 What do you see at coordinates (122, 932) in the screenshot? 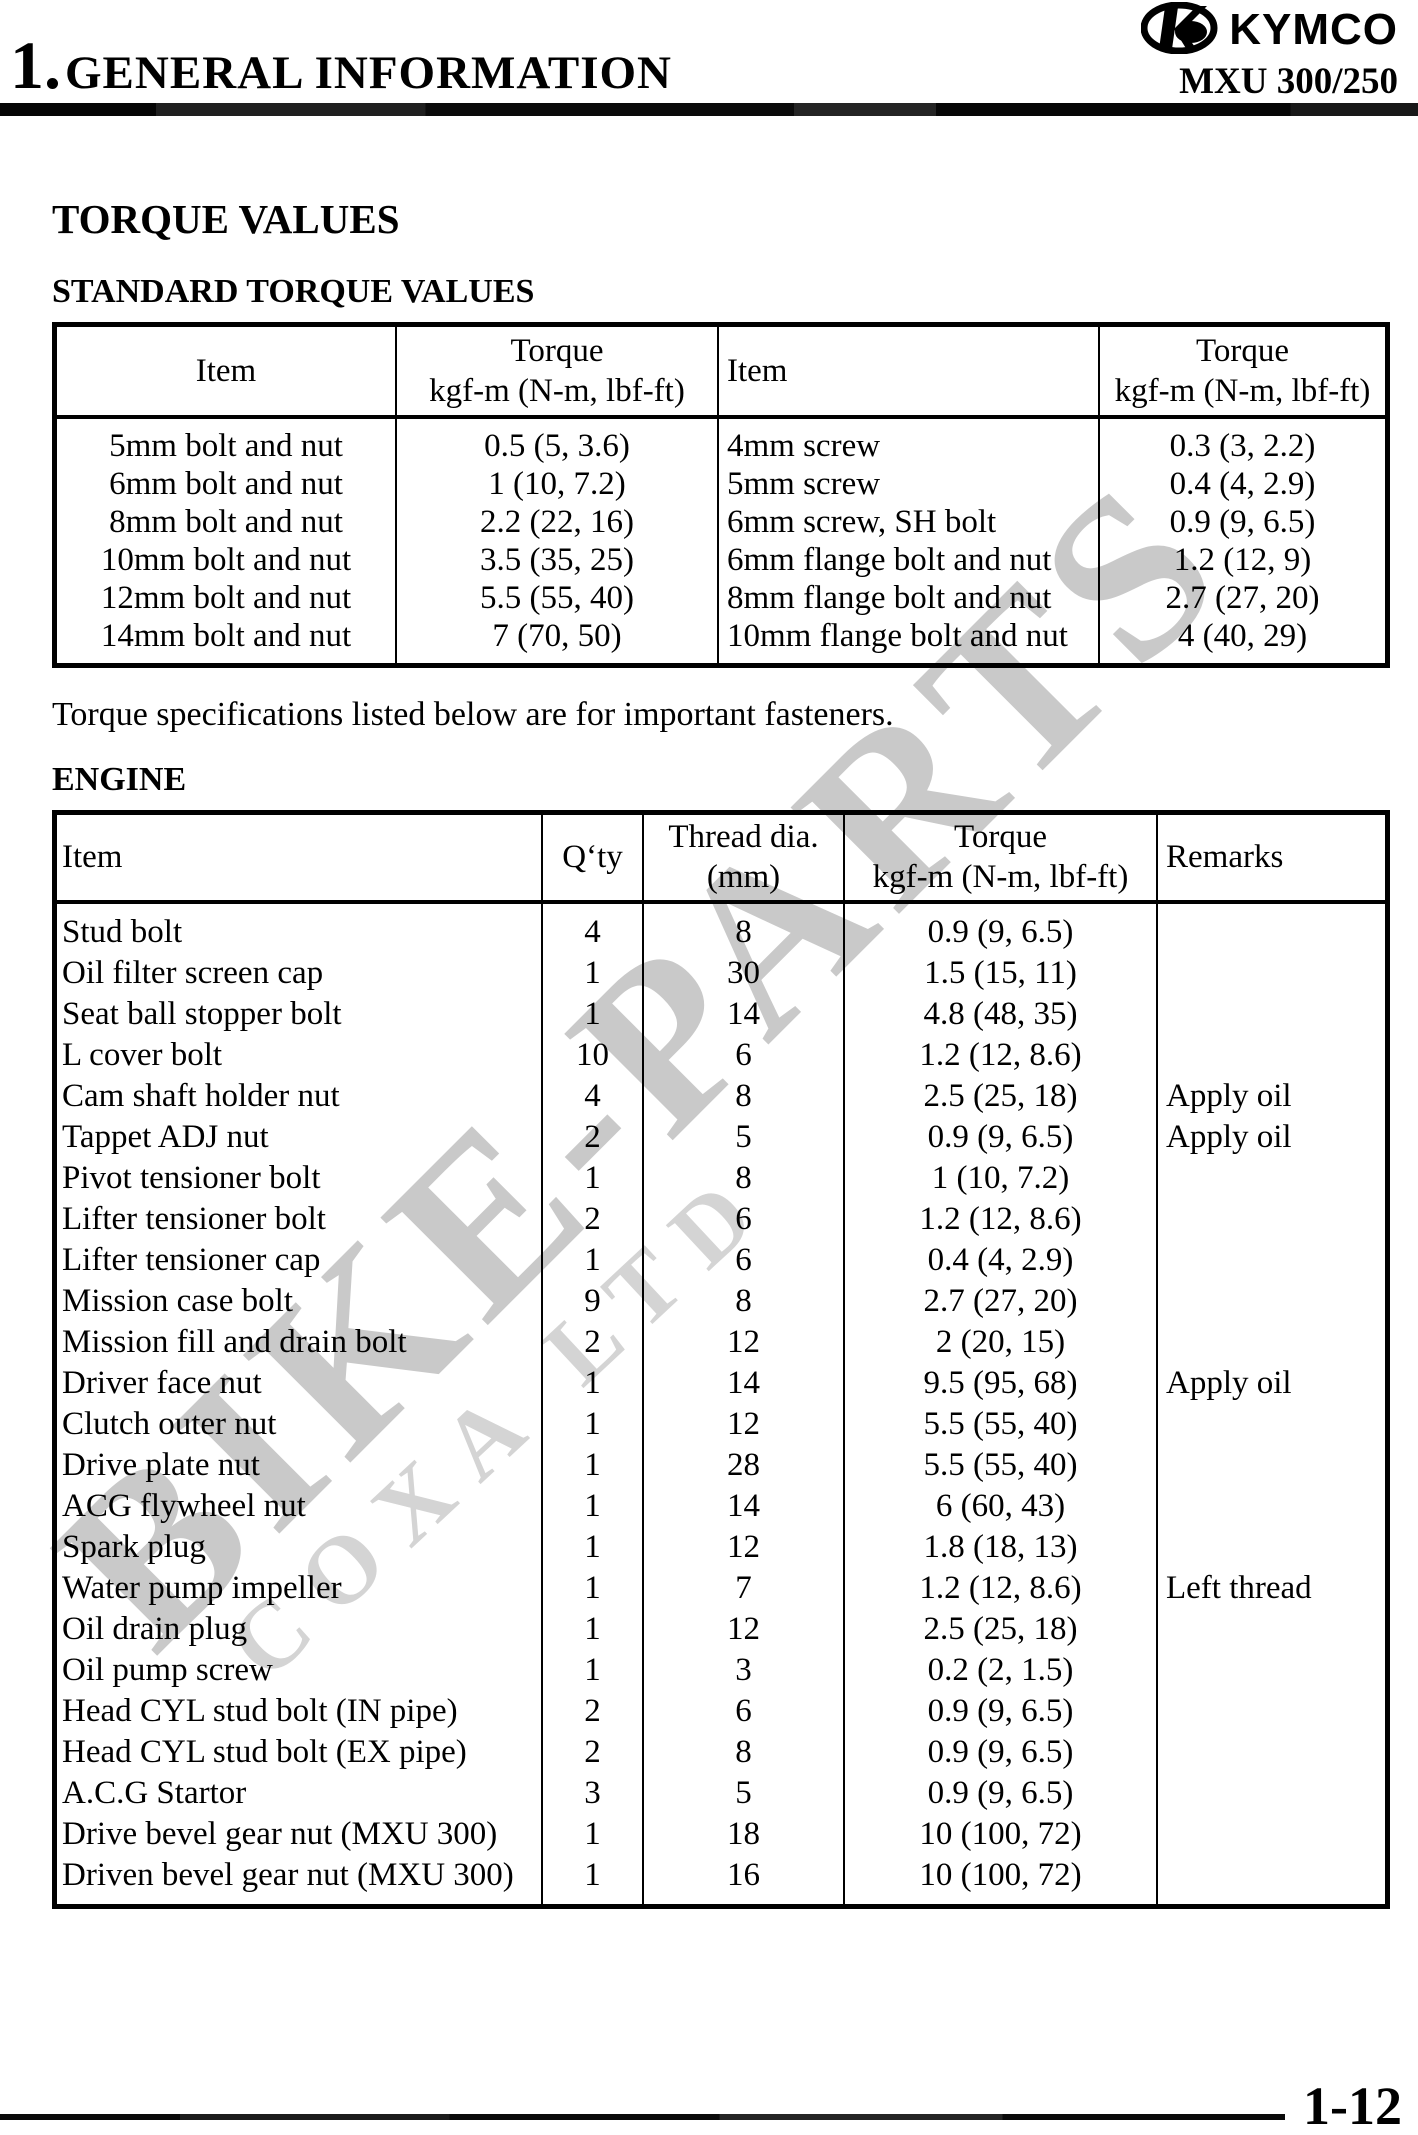
I see `table-value: Stud bolt` at bounding box center [122, 932].